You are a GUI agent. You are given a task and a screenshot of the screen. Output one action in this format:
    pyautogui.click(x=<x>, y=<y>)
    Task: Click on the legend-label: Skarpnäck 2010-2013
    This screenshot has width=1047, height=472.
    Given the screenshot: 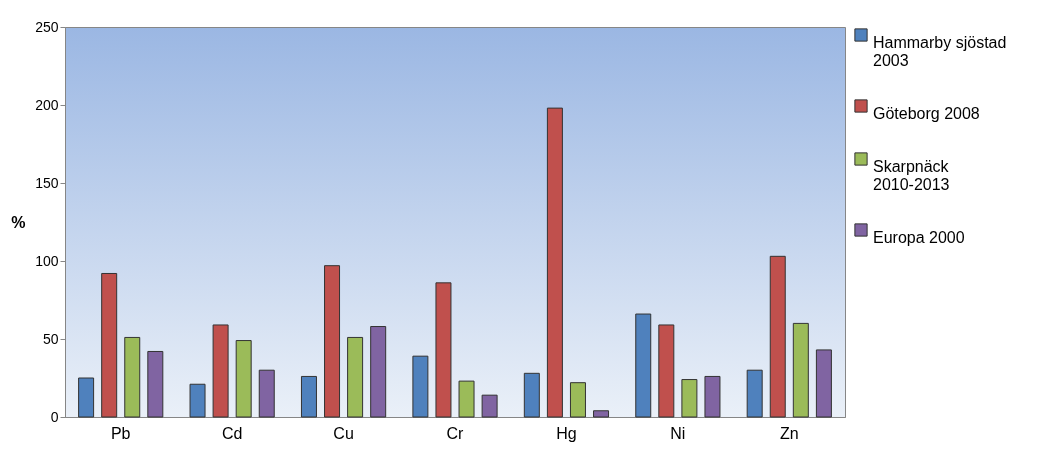 What is the action you would take?
    pyautogui.click(x=911, y=175)
    